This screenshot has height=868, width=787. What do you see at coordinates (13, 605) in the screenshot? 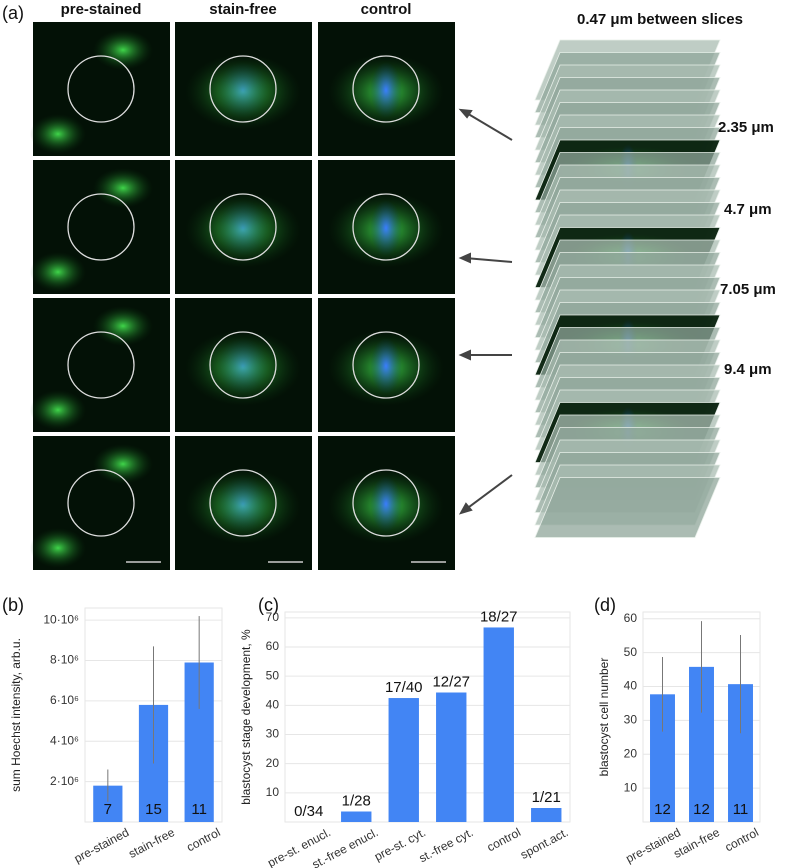
I see `panel-label: (b)` at bounding box center [13, 605].